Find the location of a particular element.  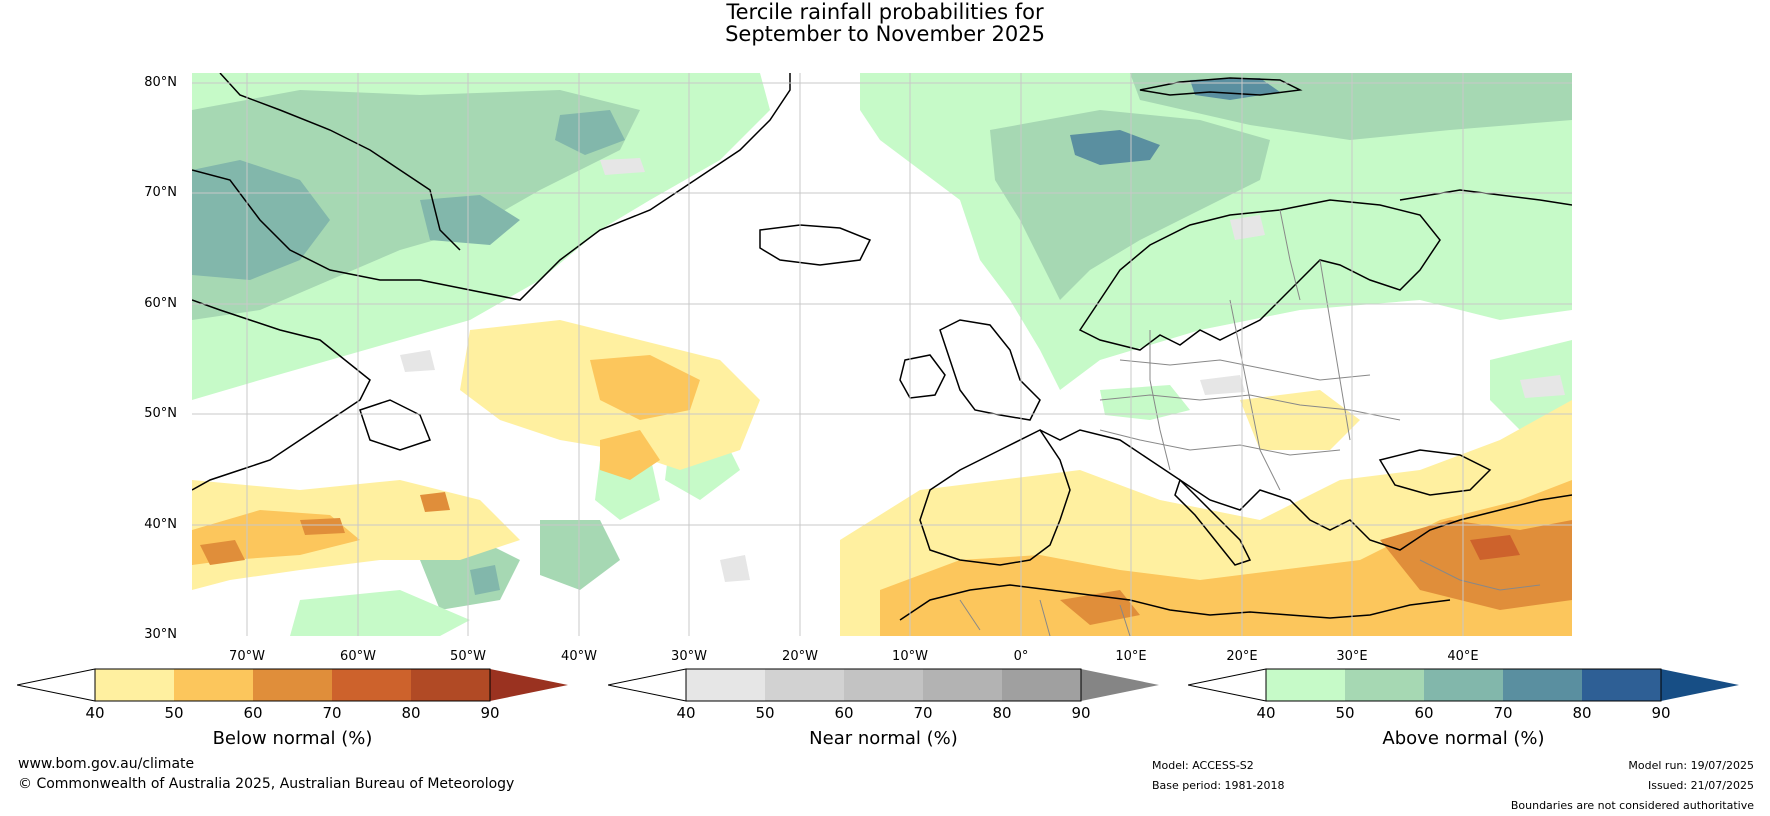

website-link: www.bom.gov.au/climate is located at coordinates (106, 764).